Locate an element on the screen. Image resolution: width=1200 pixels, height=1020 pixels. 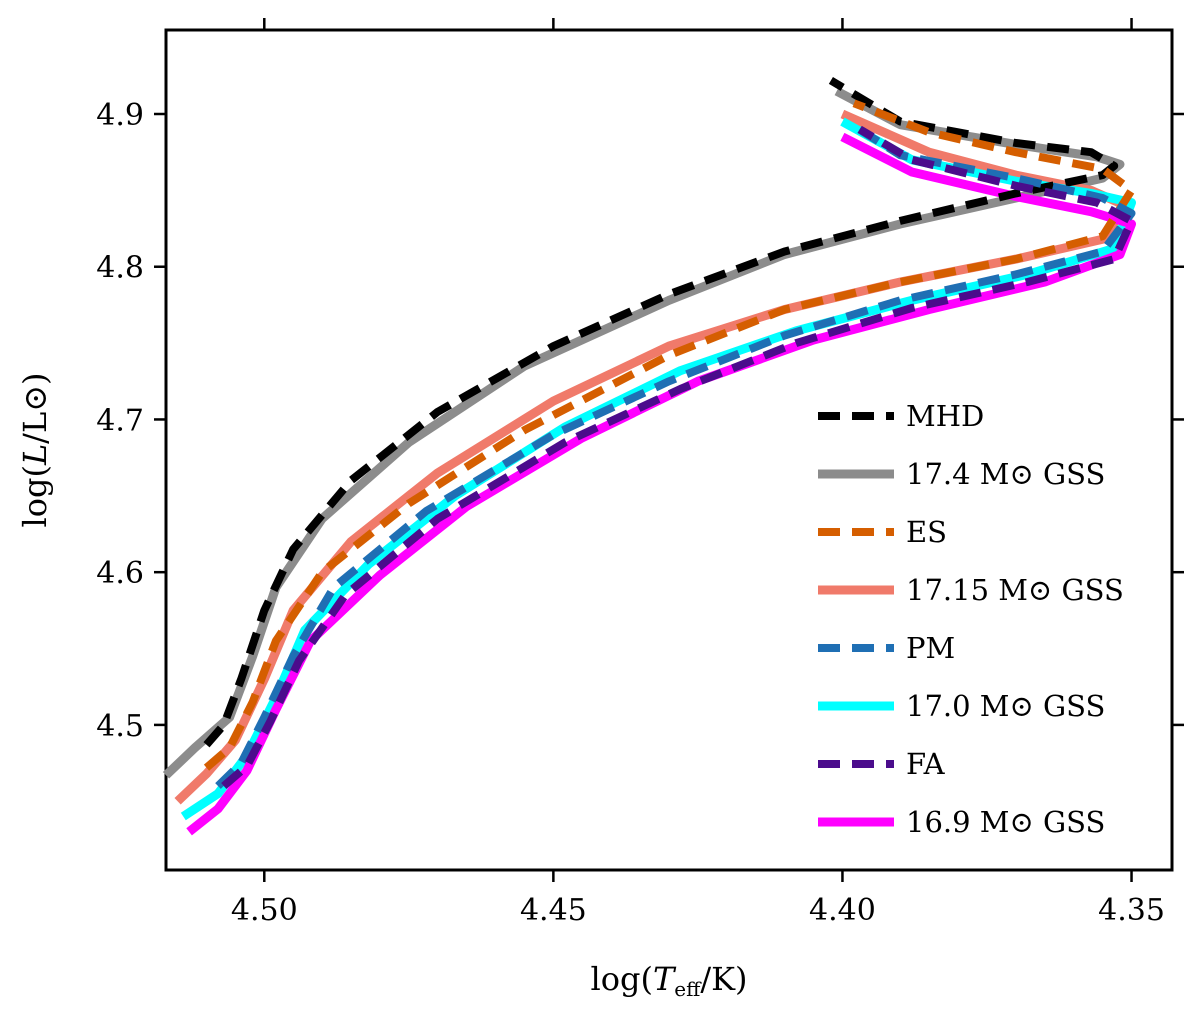
legend-label: FA is located at coordinates (926, 764).